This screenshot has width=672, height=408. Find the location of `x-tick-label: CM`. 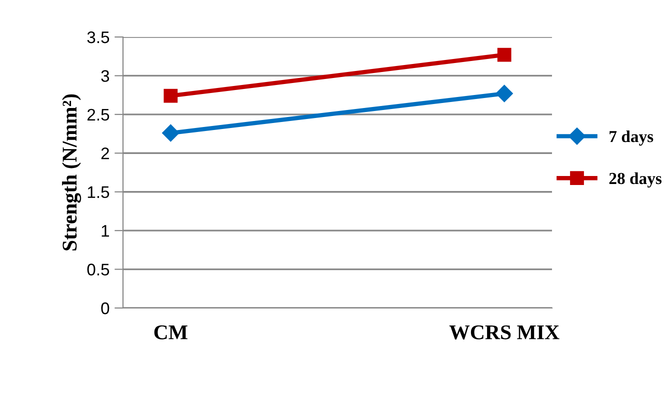

x-tick-label: CM is located at coordinates (171, 332).